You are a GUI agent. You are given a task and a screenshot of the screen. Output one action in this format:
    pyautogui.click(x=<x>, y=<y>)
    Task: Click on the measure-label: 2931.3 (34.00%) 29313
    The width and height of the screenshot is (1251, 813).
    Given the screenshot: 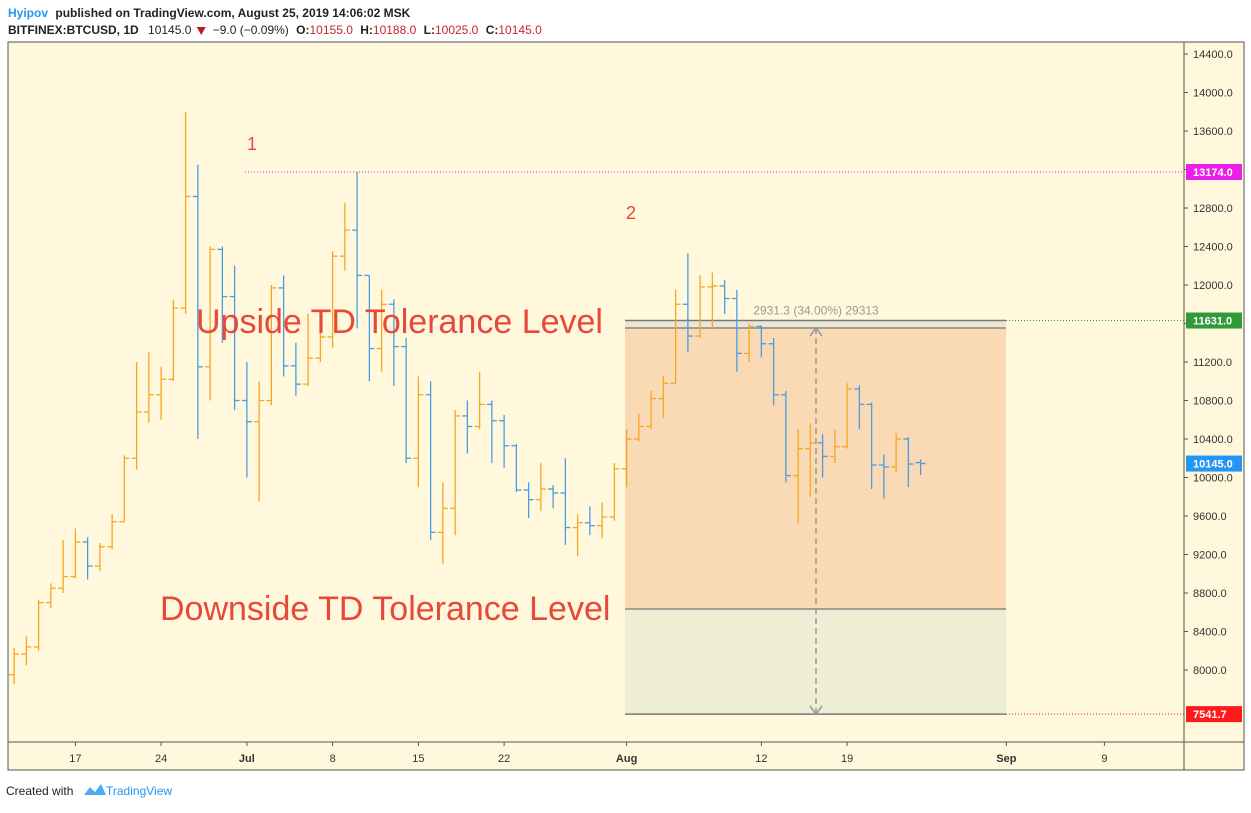 What is the action you would take?
    pyautogui.click(x=816, y=311)
    